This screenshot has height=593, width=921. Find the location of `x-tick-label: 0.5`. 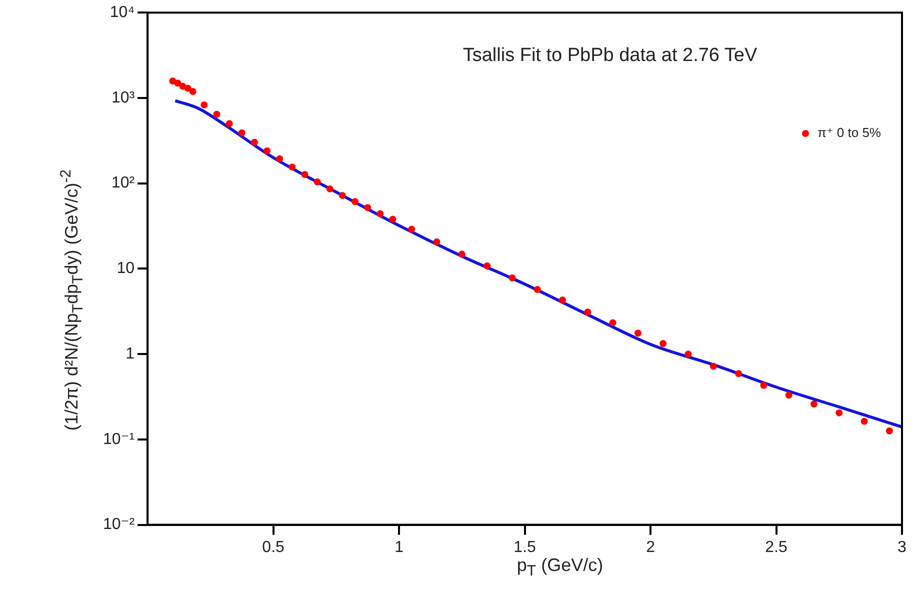

x-tick-label: 0.5 is located at coordinates (273, 547).